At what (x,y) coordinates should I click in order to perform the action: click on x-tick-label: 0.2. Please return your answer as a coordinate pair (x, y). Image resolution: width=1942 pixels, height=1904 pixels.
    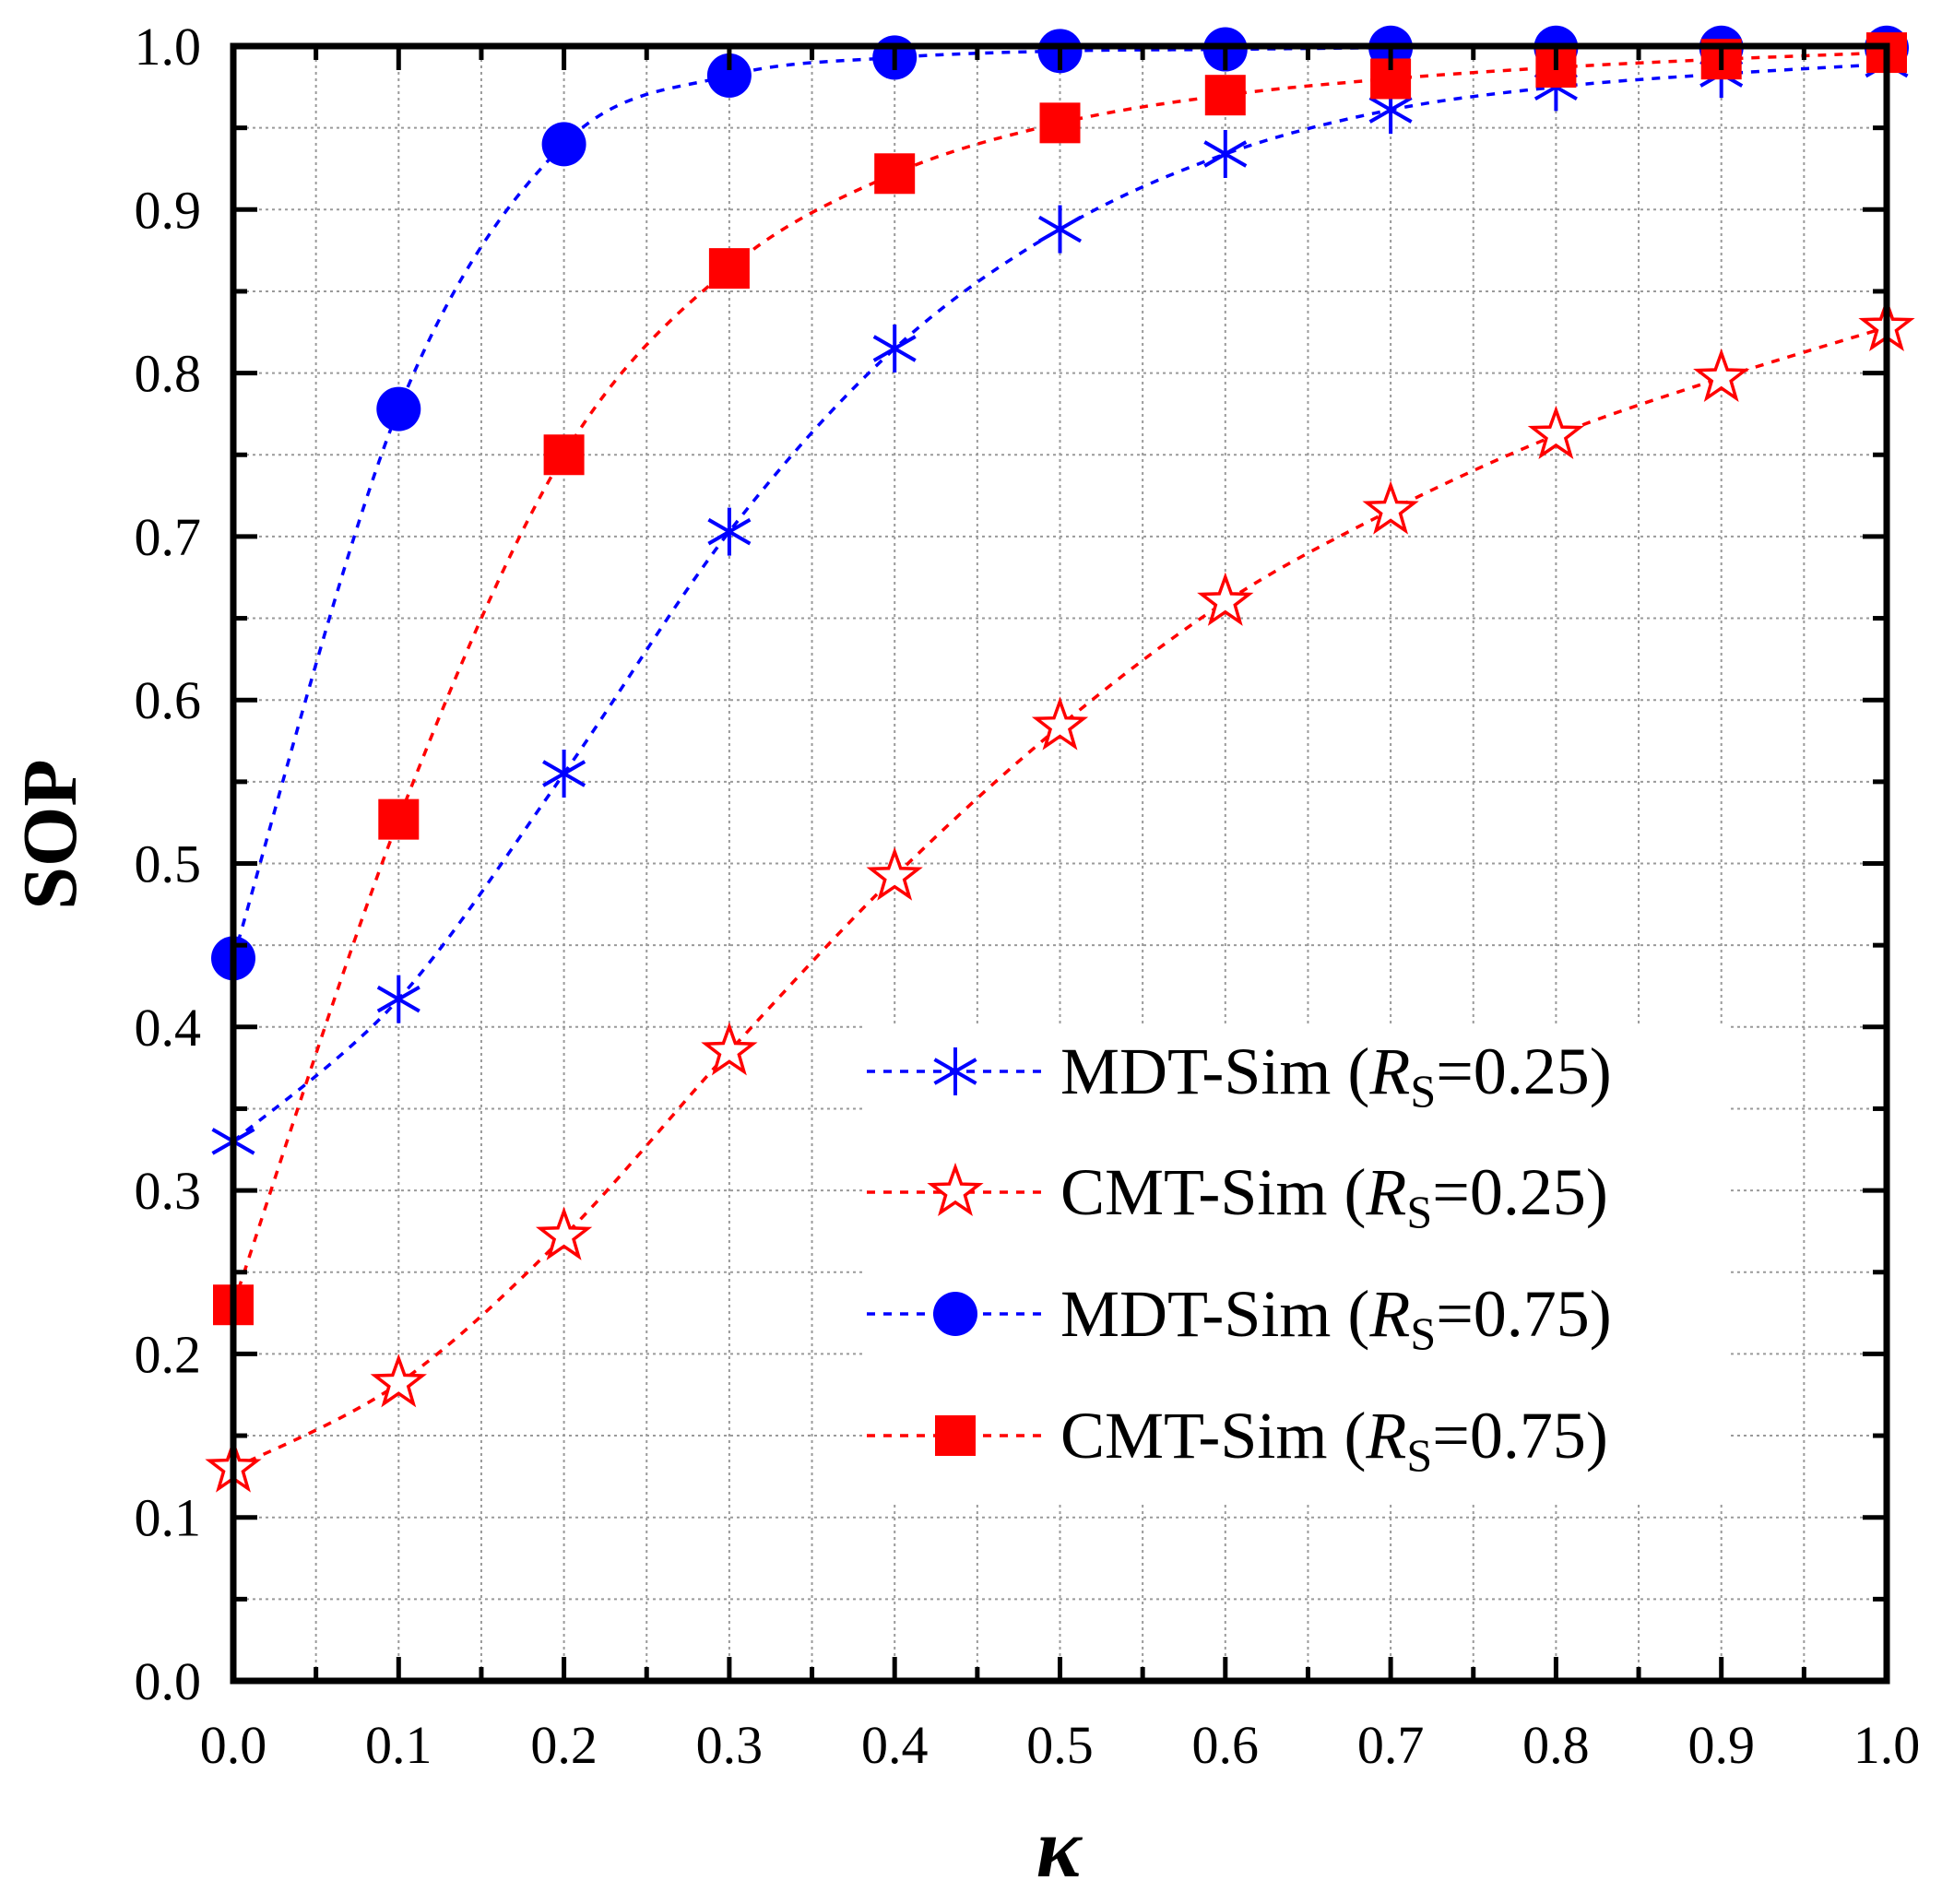
    Looking at the image, I should click on (564, 1745).